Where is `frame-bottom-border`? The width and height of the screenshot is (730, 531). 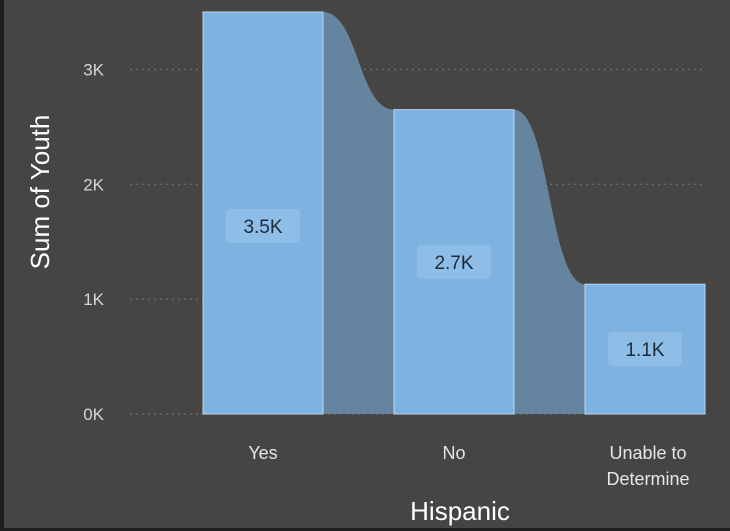
frame-bottom-border is located at coordinates (365, 529).